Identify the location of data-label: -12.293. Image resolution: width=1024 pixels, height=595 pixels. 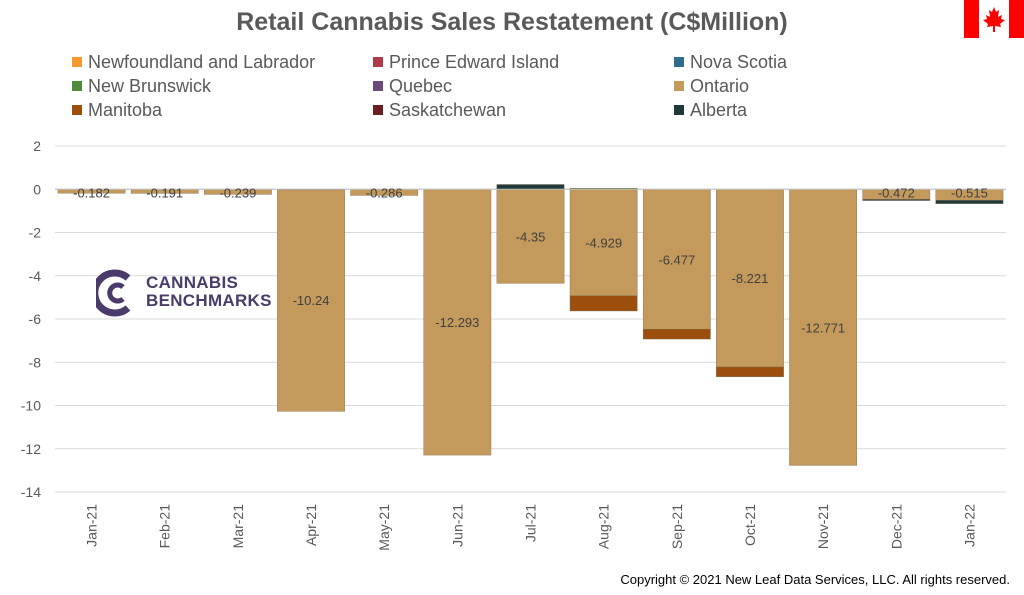
(457, 322).